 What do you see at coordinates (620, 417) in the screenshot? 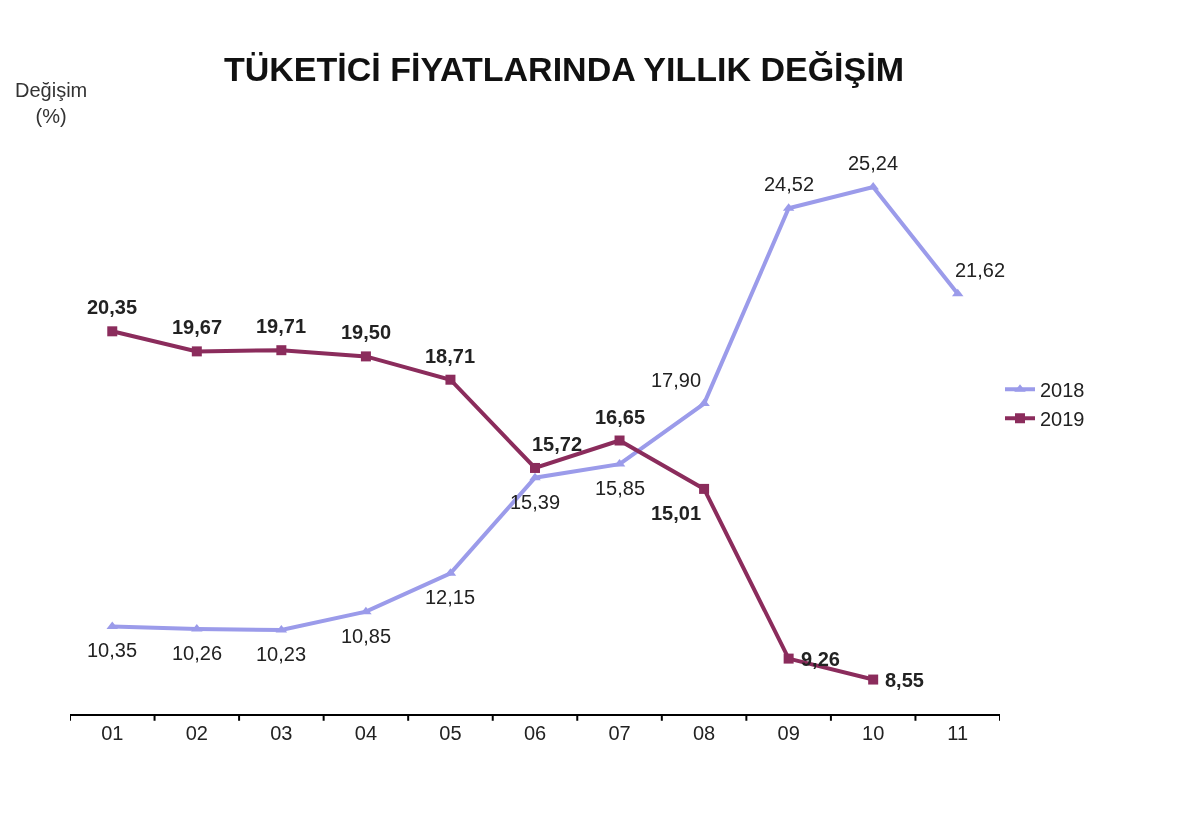
I see `data-label: 16,65` at bounding box center [620, 417].